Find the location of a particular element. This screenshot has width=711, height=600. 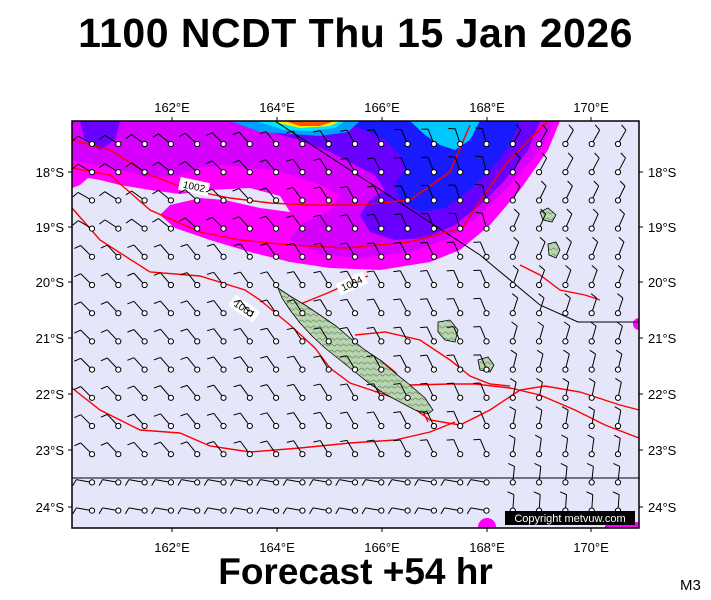

map-title: 1100 NCDT Thu 15 Jan 2026 is located at coordinates (355, 33).